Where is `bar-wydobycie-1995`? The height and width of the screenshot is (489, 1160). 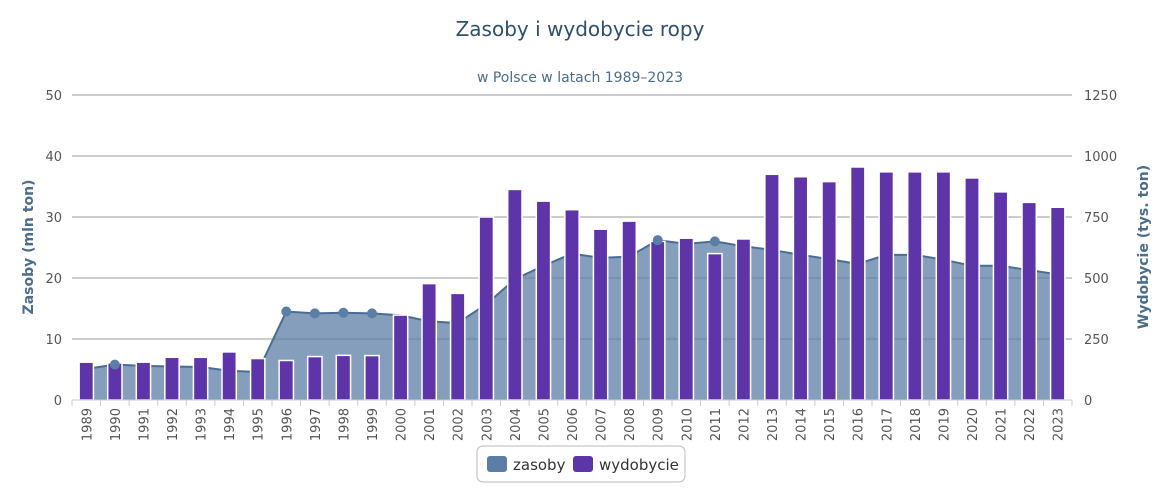 bar-wydobycie-1995 is located at coordinates (257, 379).